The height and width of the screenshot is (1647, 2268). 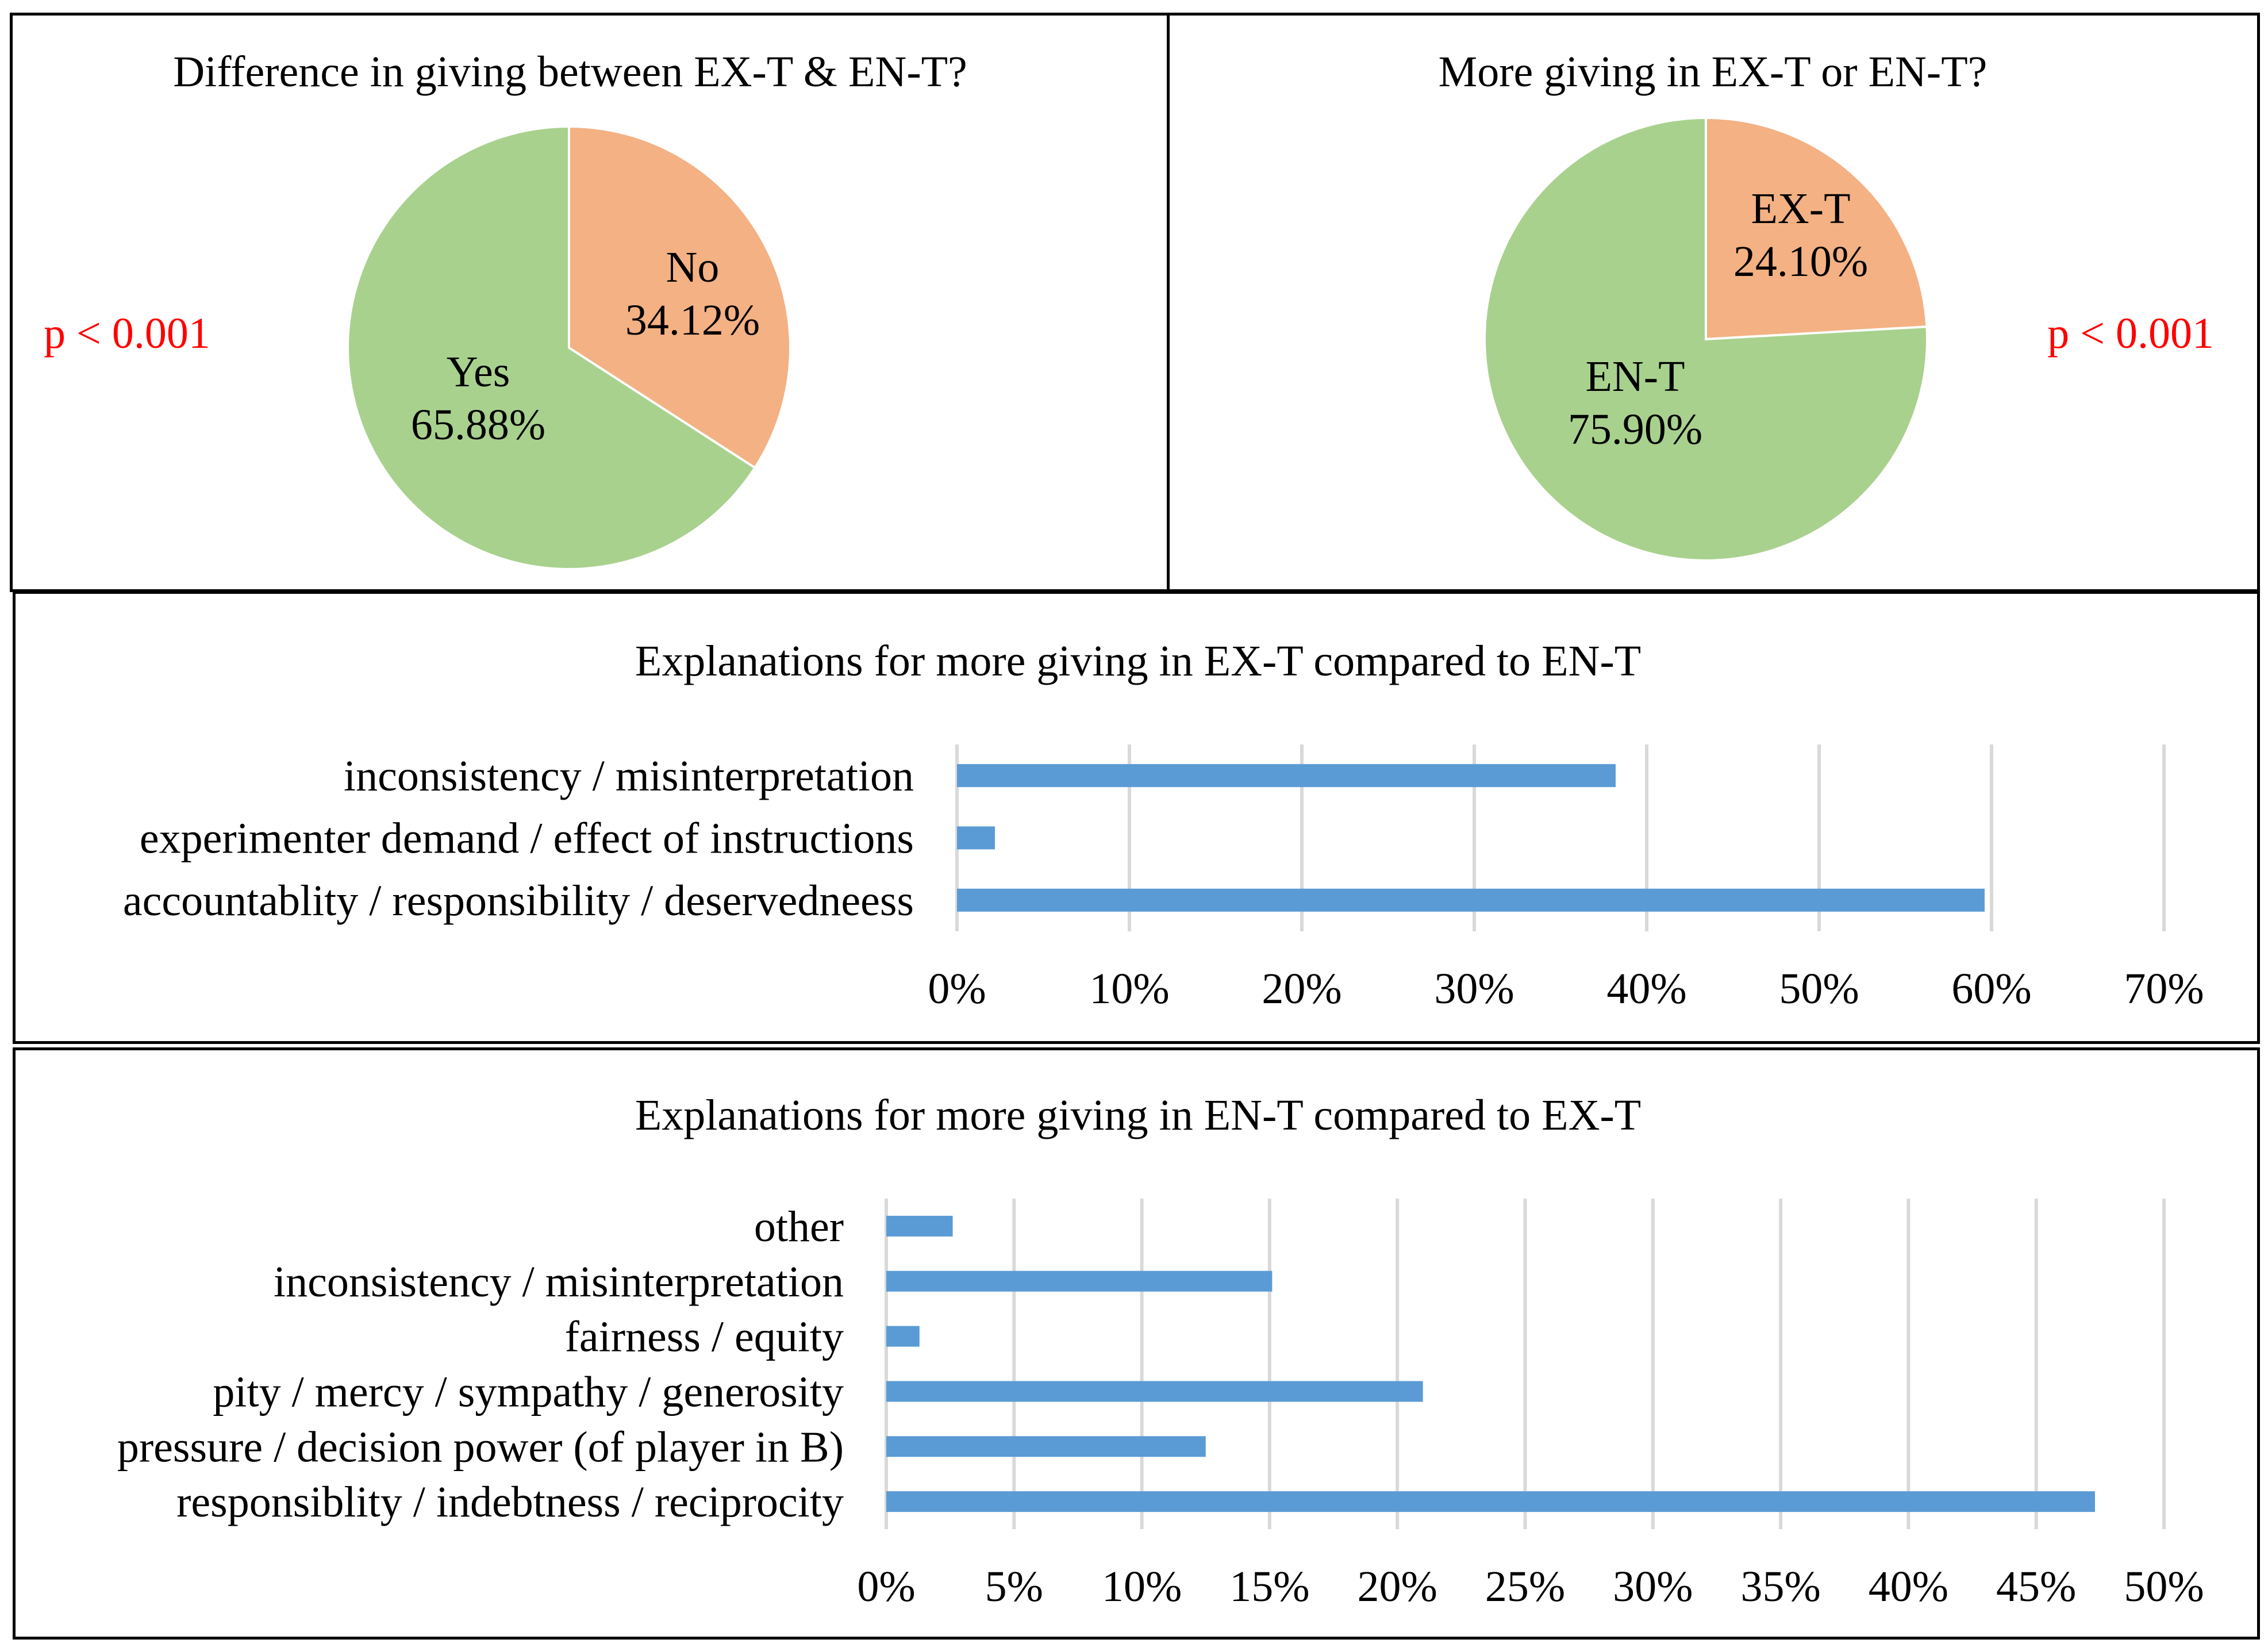 What do you see at coordinates (1269, 1586) in the screenshot?
I see `bar2-tick-label: 15%` at bounding box center [1269, 1586].